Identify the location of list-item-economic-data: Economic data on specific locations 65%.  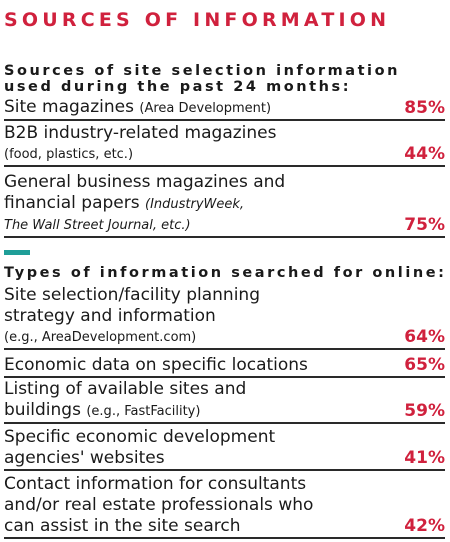
(224, 366).